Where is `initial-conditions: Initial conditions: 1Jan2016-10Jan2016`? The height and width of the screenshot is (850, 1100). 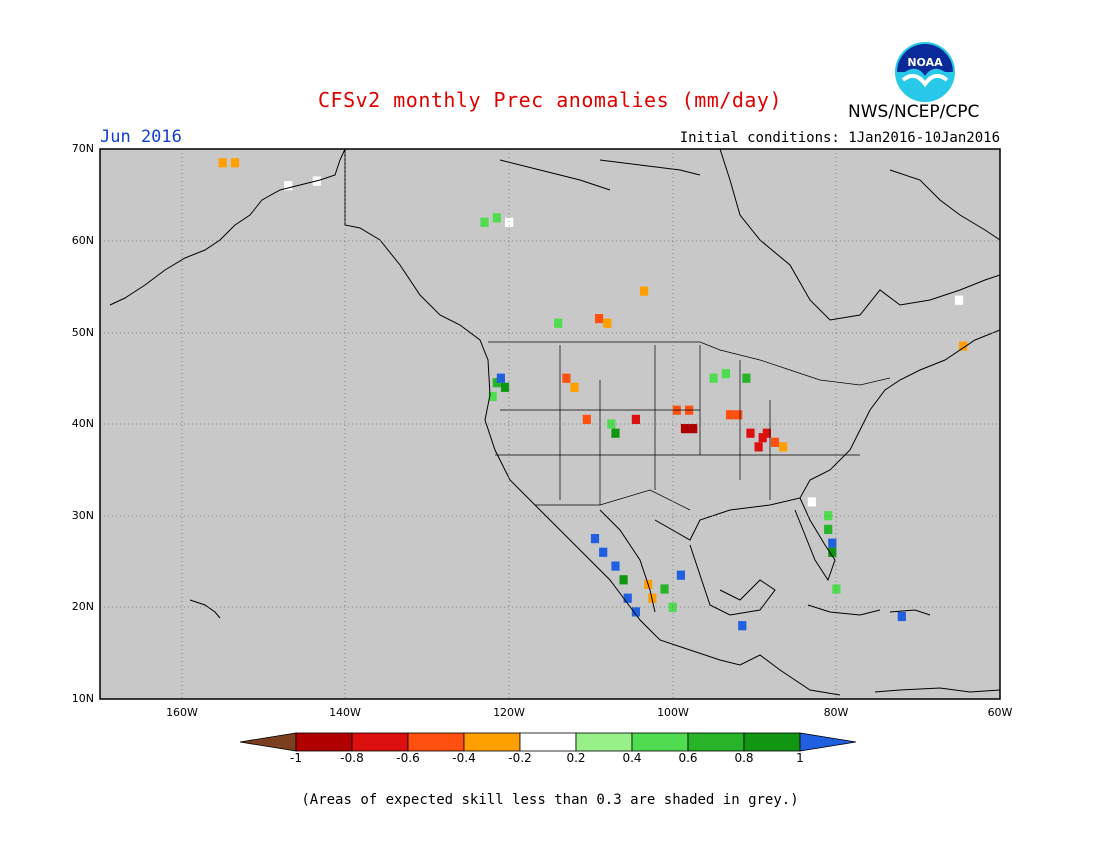 initial-conditions: Initial conditions: 1Jan2016-10Jan2016 is located at coordinates (839, 138).